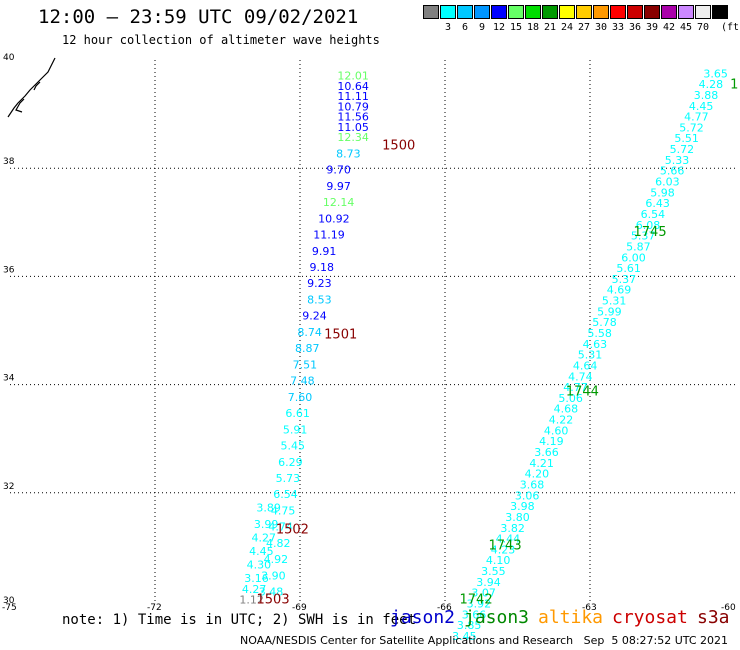 The width and height of the screenshot is (740, 650). Describe the element at coordinates (353, 106) in the screenshot. I see `wave-height-value: 10.79` at that location.